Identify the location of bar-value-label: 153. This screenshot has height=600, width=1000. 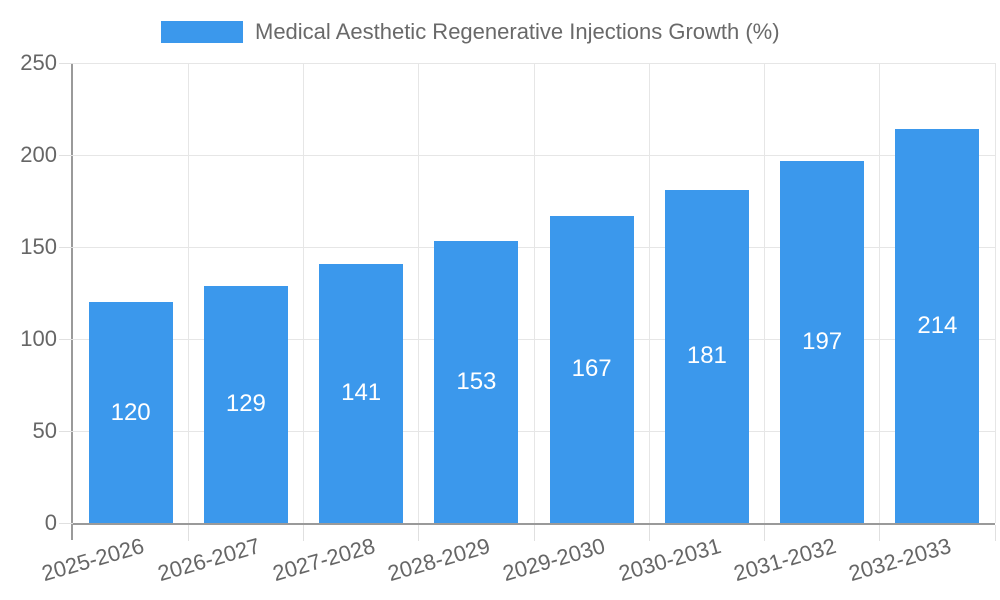
(476, 382).